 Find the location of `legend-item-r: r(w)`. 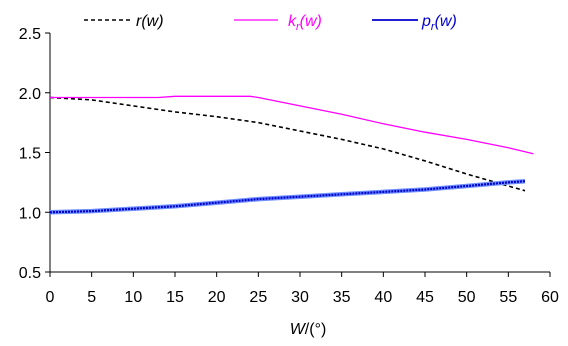

legend-item-r: r(w) is located at coordinates (124, 21).